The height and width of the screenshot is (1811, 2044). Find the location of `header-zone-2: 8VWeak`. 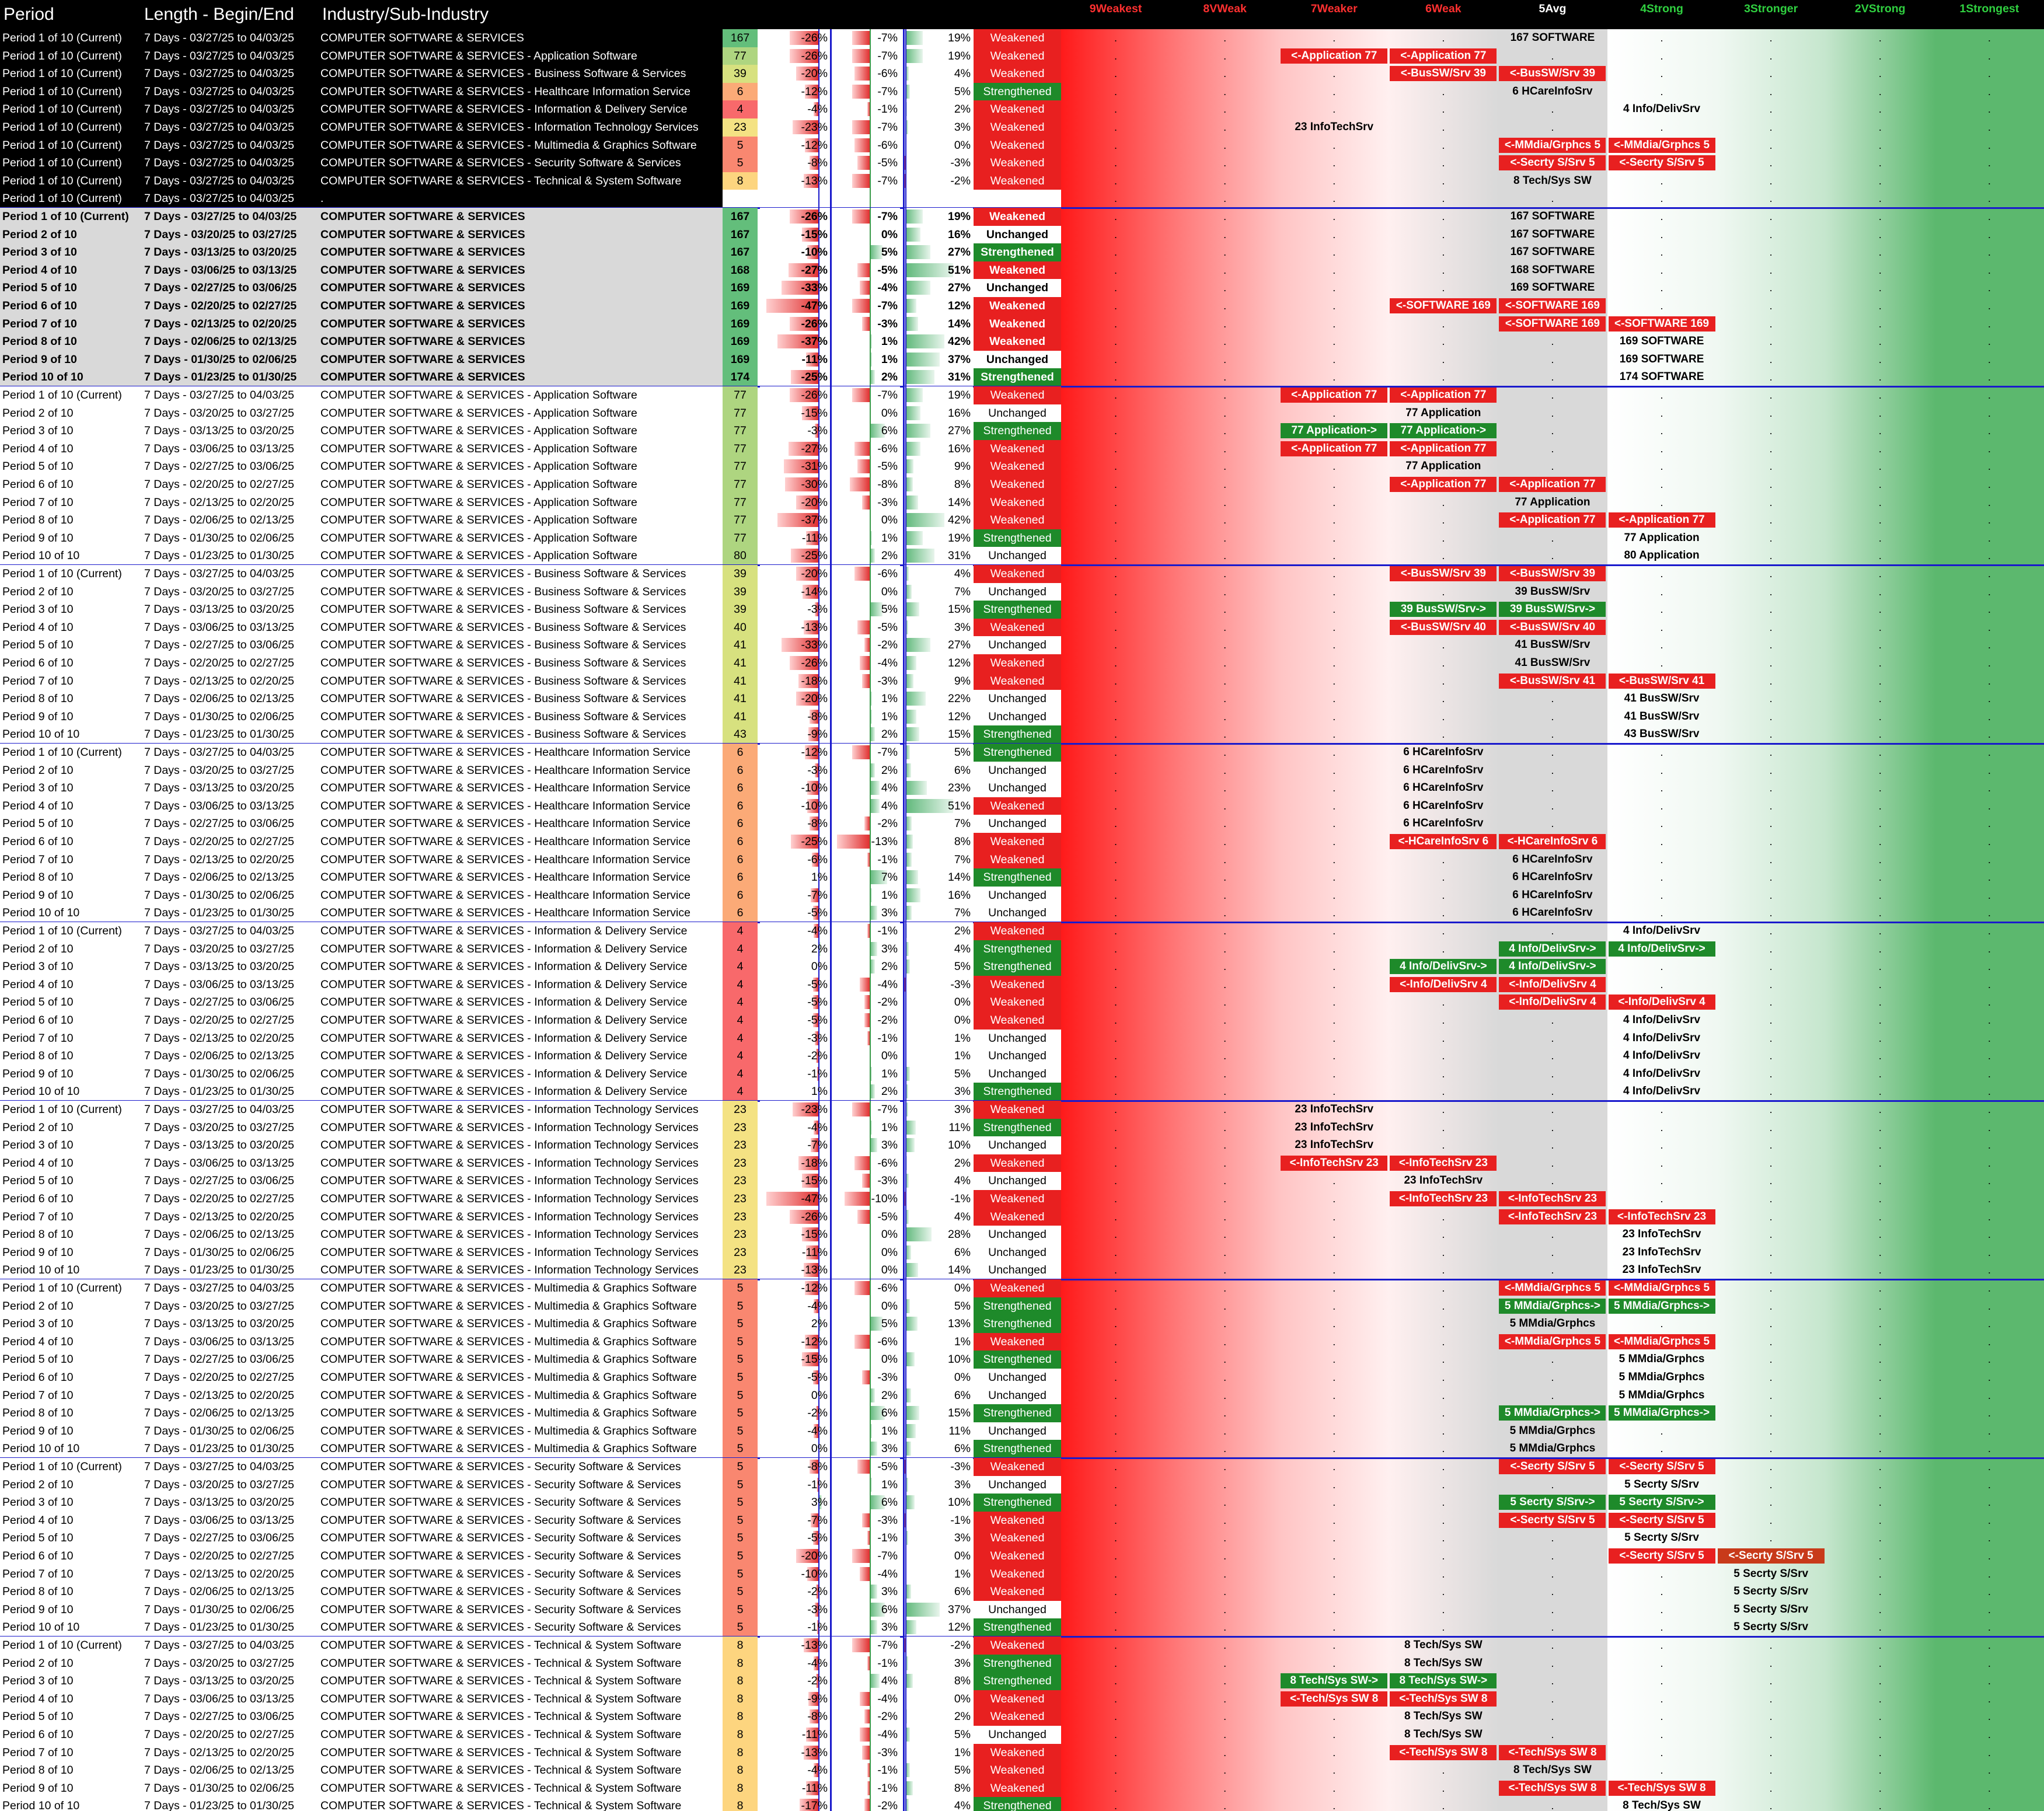

header-zone-2: 8VWeak is located at coordinates (1225, 8).